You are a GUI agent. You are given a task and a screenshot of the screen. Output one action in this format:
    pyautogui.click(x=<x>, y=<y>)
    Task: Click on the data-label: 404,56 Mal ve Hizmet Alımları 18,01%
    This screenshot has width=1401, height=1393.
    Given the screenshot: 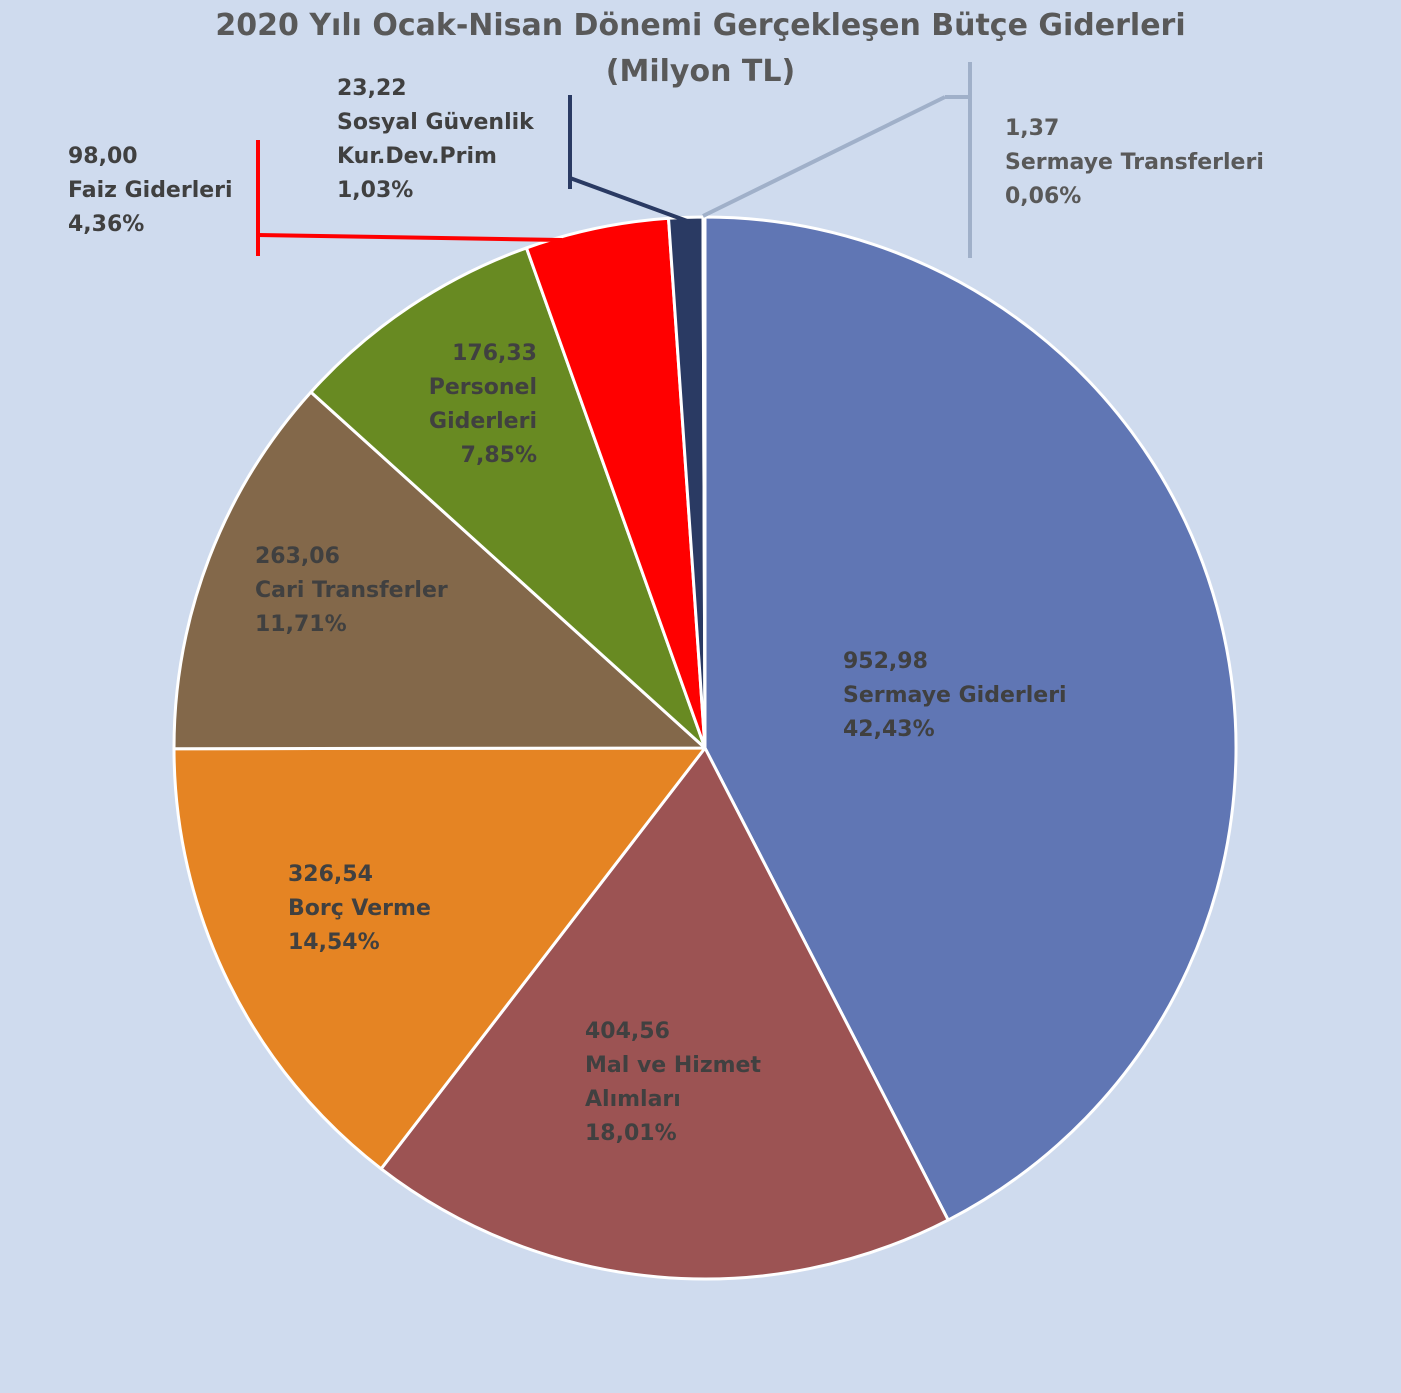 What is the action you would take?
    pyautogui.click(x=690, y=1083)
    